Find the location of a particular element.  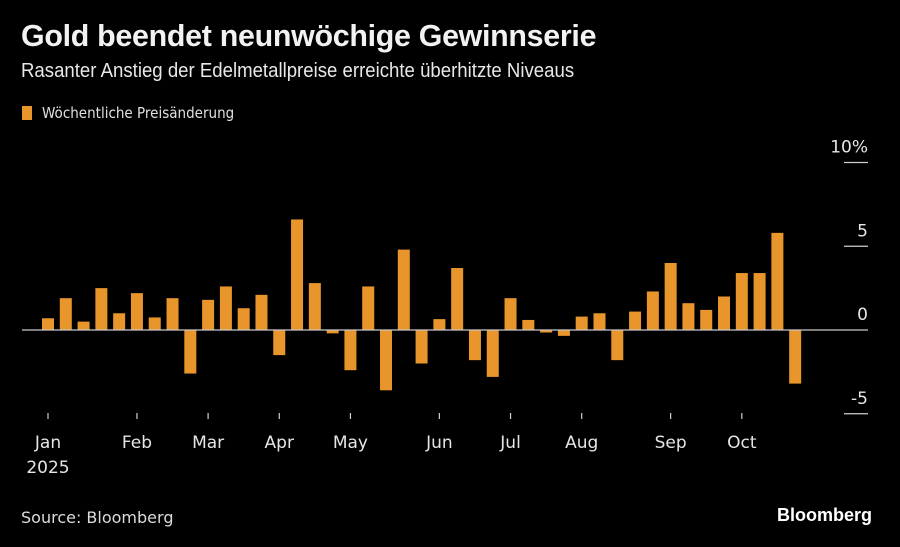

x-tick-label: Mar is located at coordinates (208, 443).